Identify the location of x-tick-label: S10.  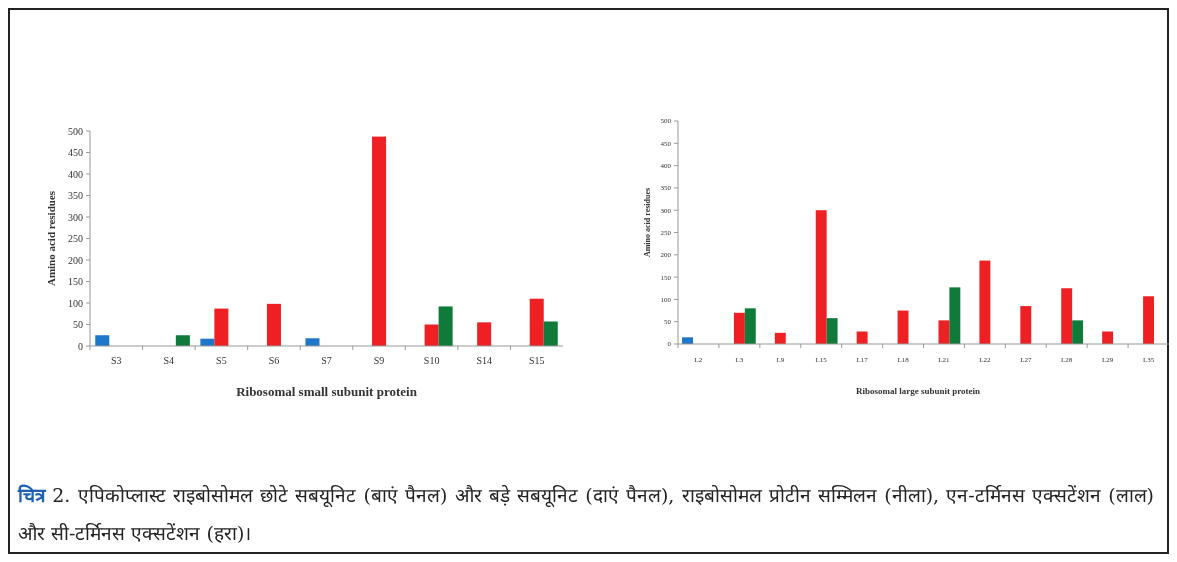
(431, 360).